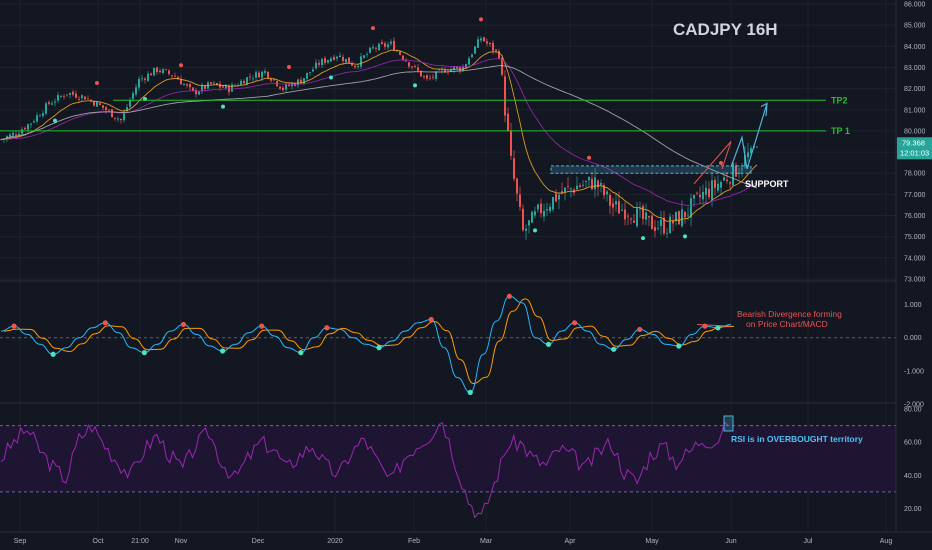 The image size is (932, 550). Describe the element at coordinates (181, 541) in the screenshot. I see `time-tick-label: Nov` at that location.